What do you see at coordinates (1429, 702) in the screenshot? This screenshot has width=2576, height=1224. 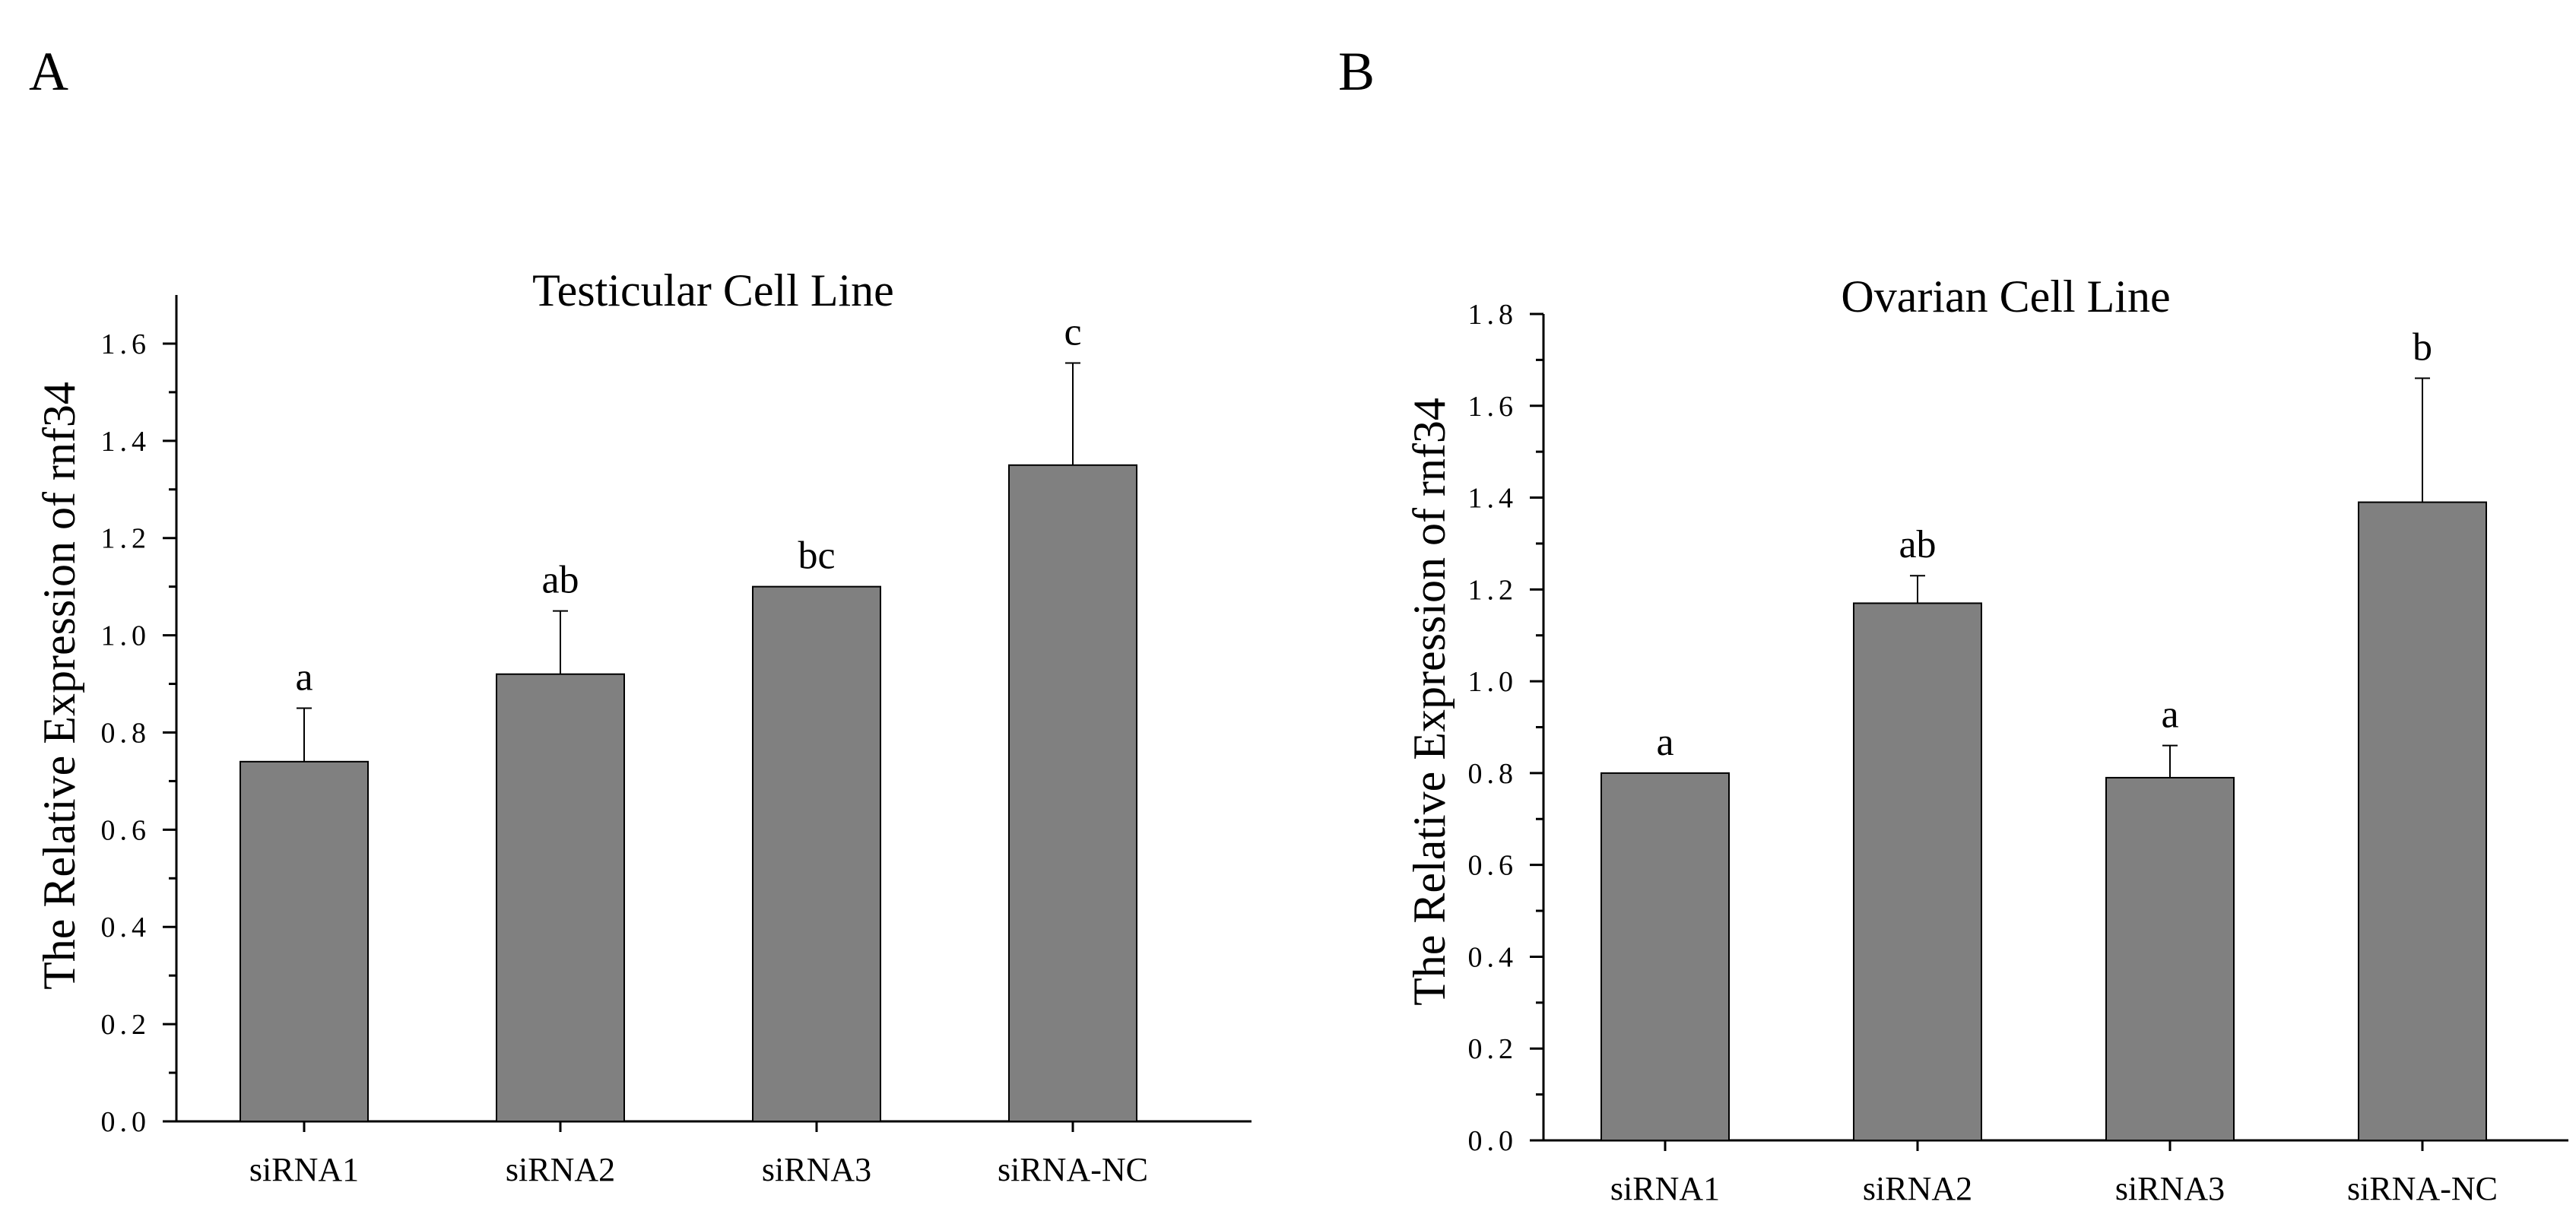 I see `y-axis-label-b: The Relative Expression of rnf34` at bounding box center [1429, 702].